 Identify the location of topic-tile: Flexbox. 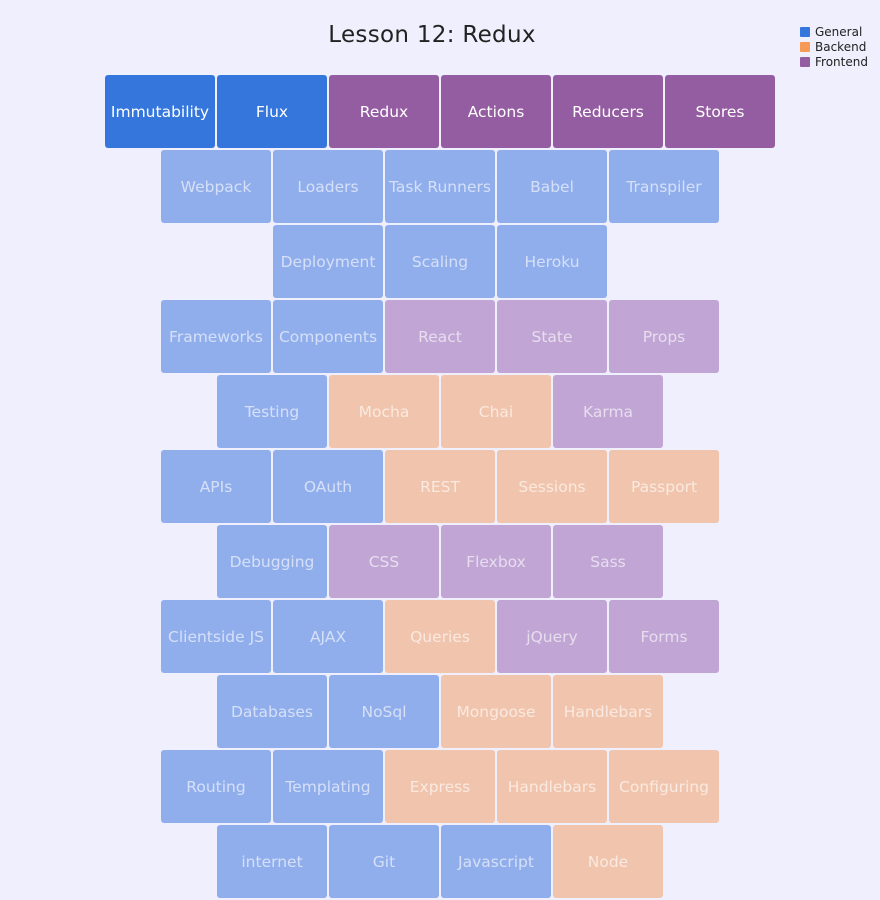
(496, 561).